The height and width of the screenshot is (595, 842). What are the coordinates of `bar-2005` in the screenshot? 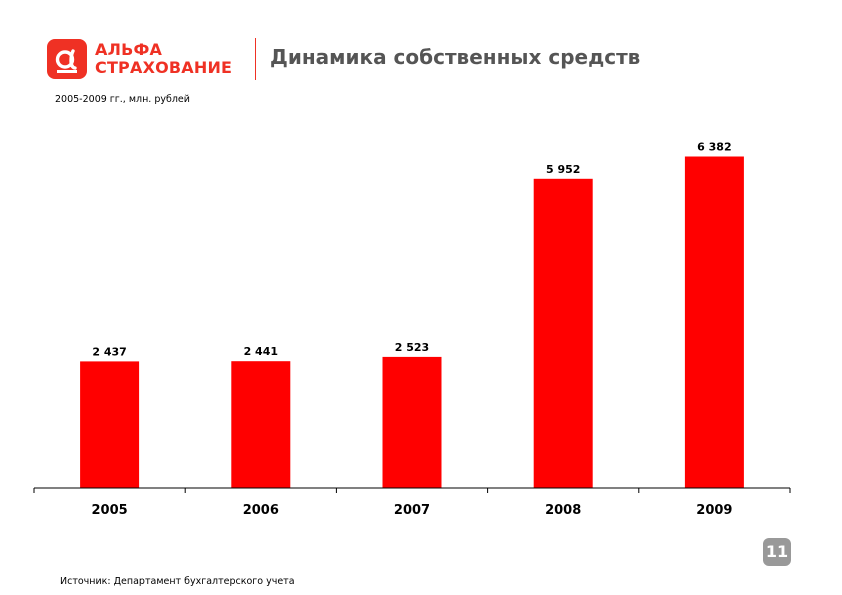 It's located at (110, 424).